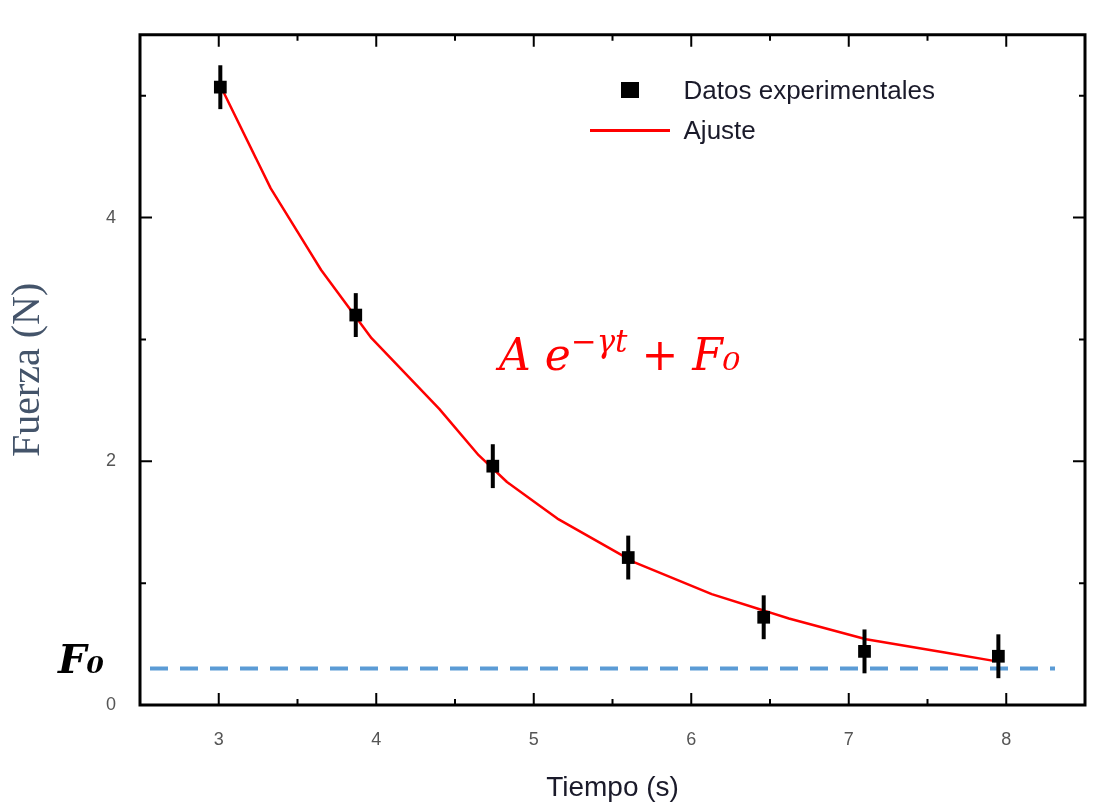 This screenshot has height=809, width=1102. Describe the element at coordinates (110, 460) in the screenshot. I see `y-tick-label: 2` at that location.